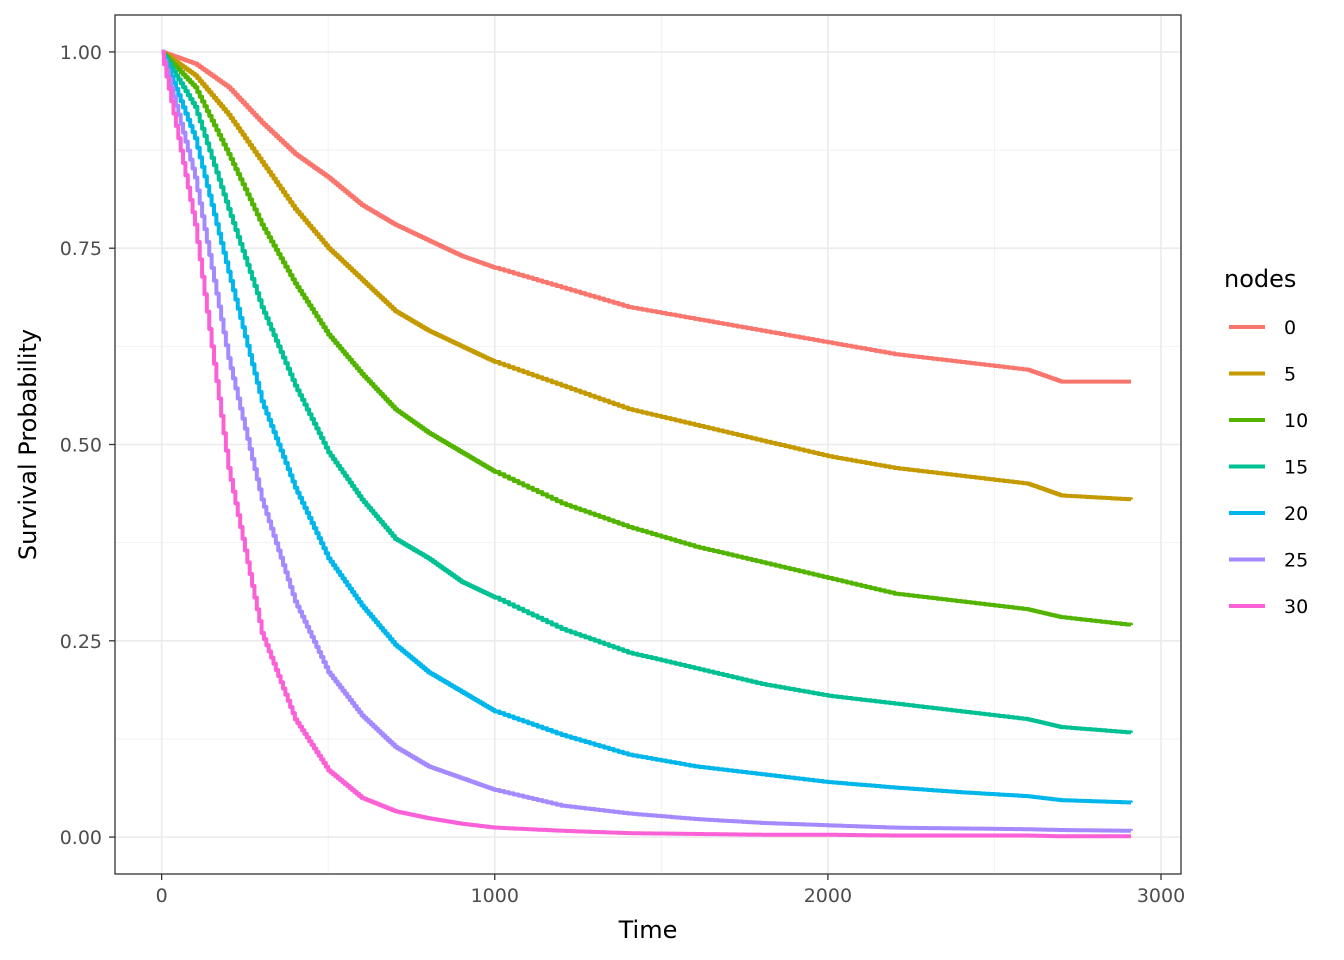  Describe the element at coordinates (81, 838) in the screenshot. I see `y-tick-label: 0.00` at that location.